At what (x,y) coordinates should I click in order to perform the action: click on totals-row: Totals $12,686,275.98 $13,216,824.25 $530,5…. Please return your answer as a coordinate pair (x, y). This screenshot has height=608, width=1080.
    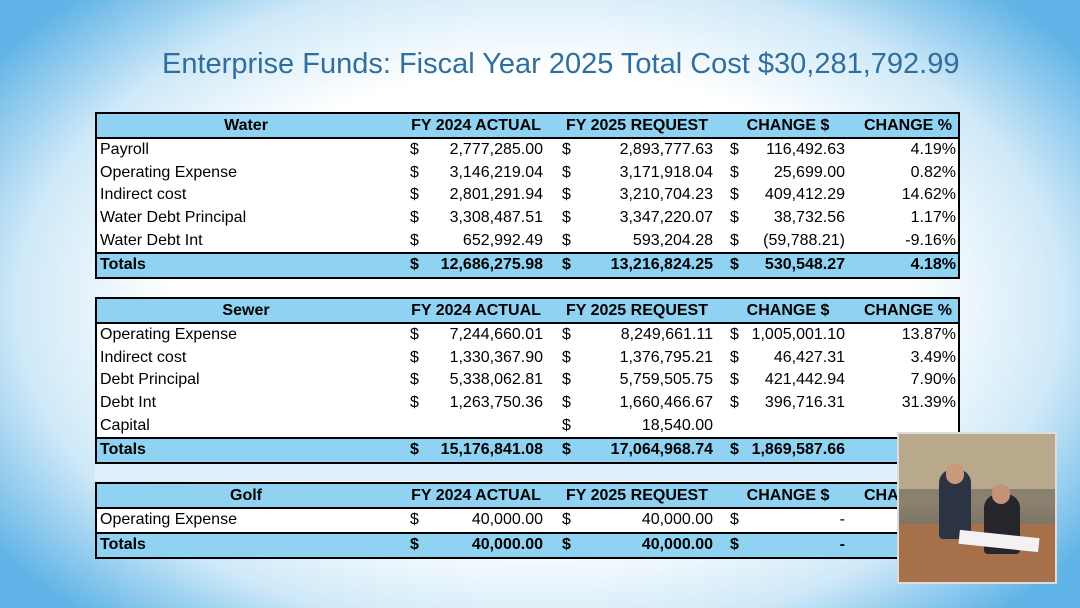
    Looking at the image, I should click on (527, 264).